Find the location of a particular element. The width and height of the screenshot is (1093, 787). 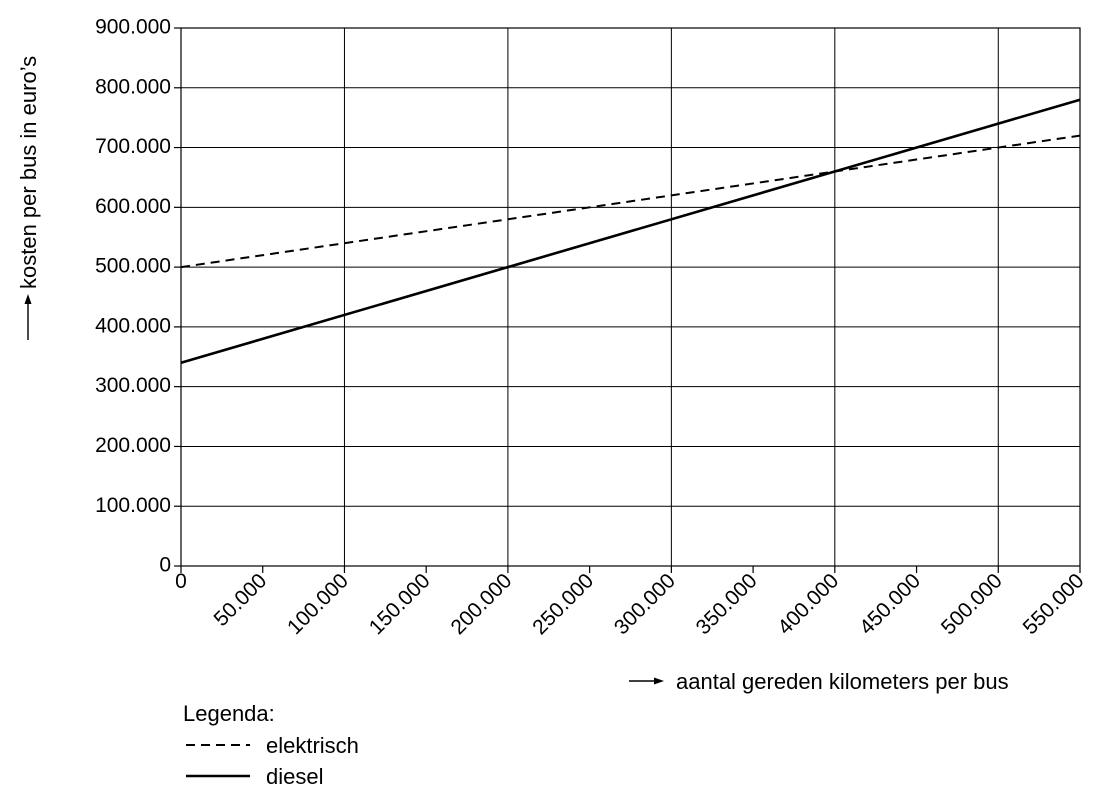

legend: Legenda: elektrisch diesel is located at coordinates (271, 744).